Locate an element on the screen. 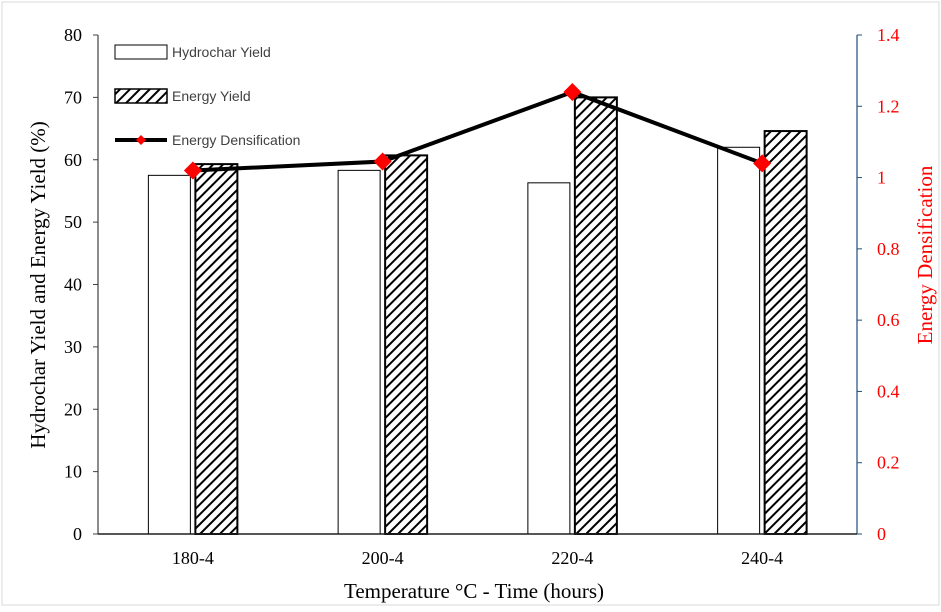  legend-label: Hydrochar Yield is located at coordinates (221, 52).